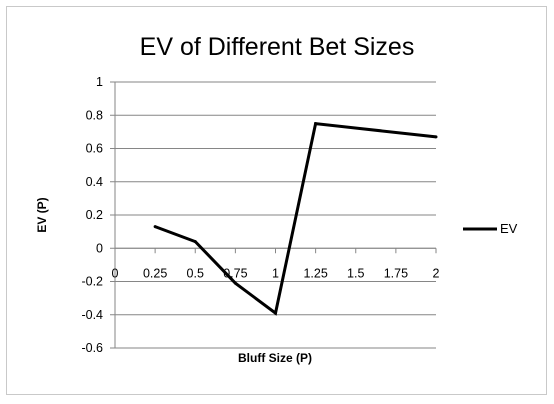 This screenshot has height=404, width=554. Describe the element at coordinates (355, 273) in the screenshot. I see `x-tick-label-6: 1.5` at that location.